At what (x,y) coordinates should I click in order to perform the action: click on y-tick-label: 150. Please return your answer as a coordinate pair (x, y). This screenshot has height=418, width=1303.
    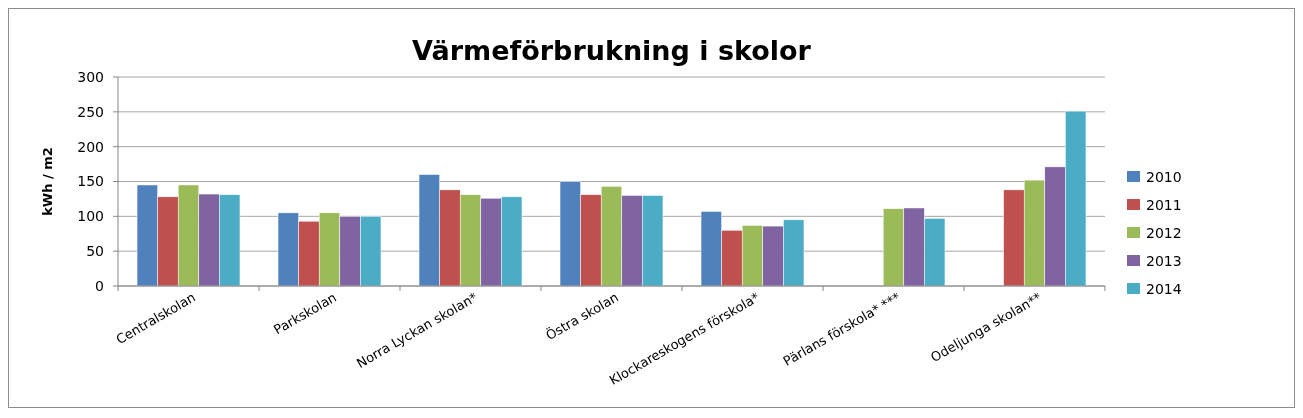
    Looking at the image, I should click on (90, 181).